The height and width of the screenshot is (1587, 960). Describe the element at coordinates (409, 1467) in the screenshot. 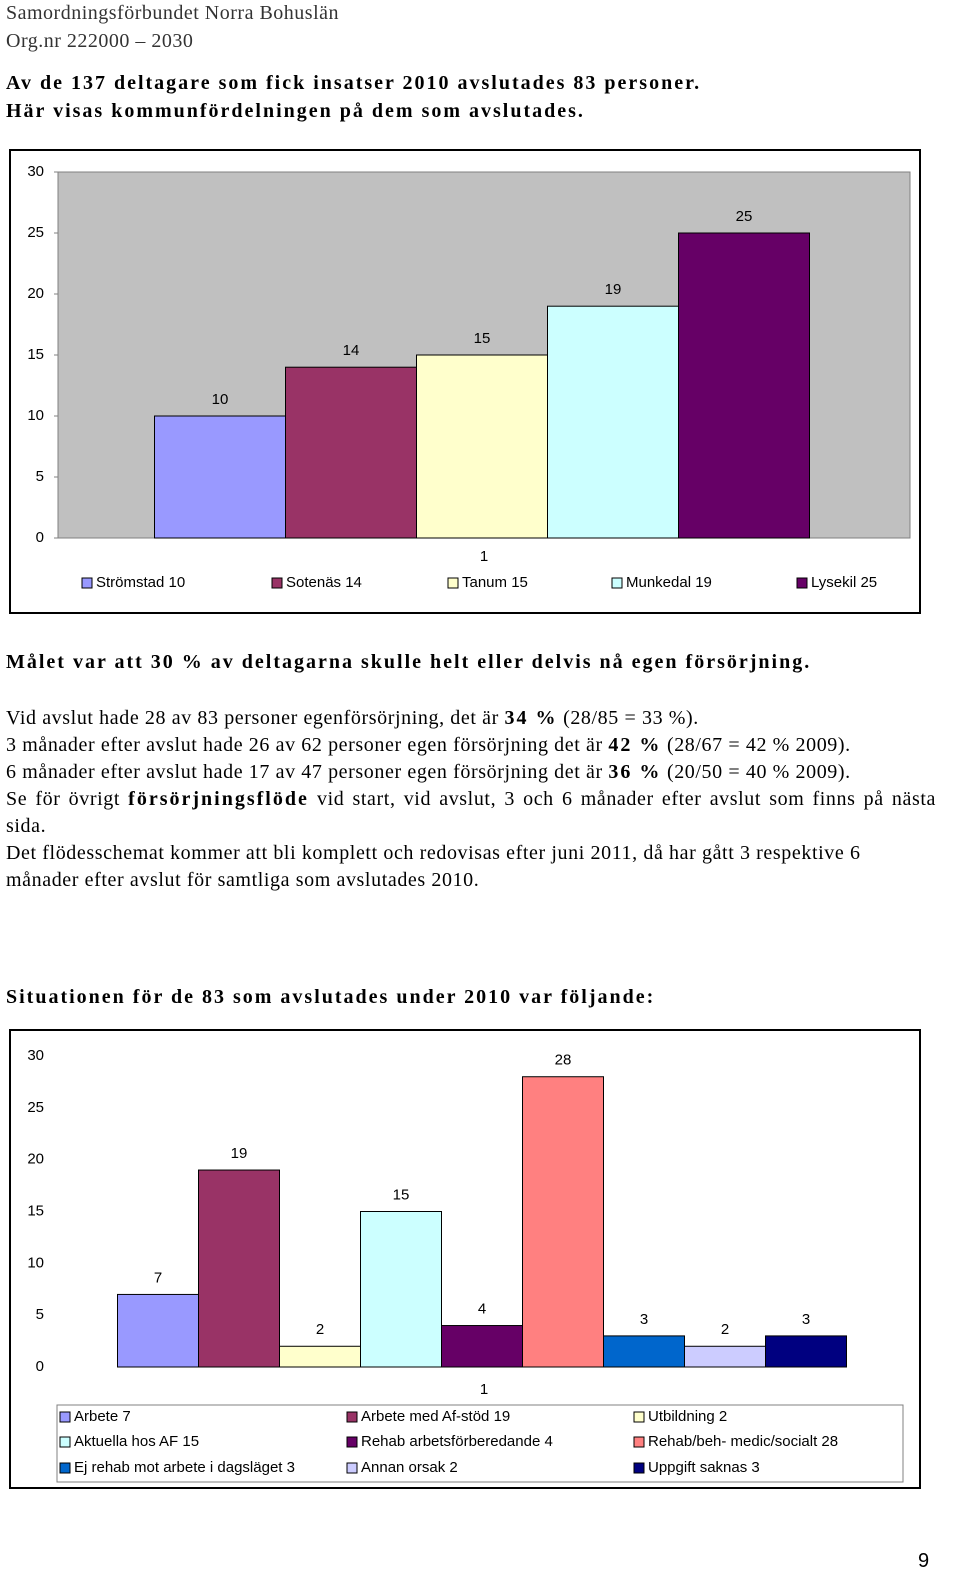

I see `legend-label: Annan orsak 2` at that location.